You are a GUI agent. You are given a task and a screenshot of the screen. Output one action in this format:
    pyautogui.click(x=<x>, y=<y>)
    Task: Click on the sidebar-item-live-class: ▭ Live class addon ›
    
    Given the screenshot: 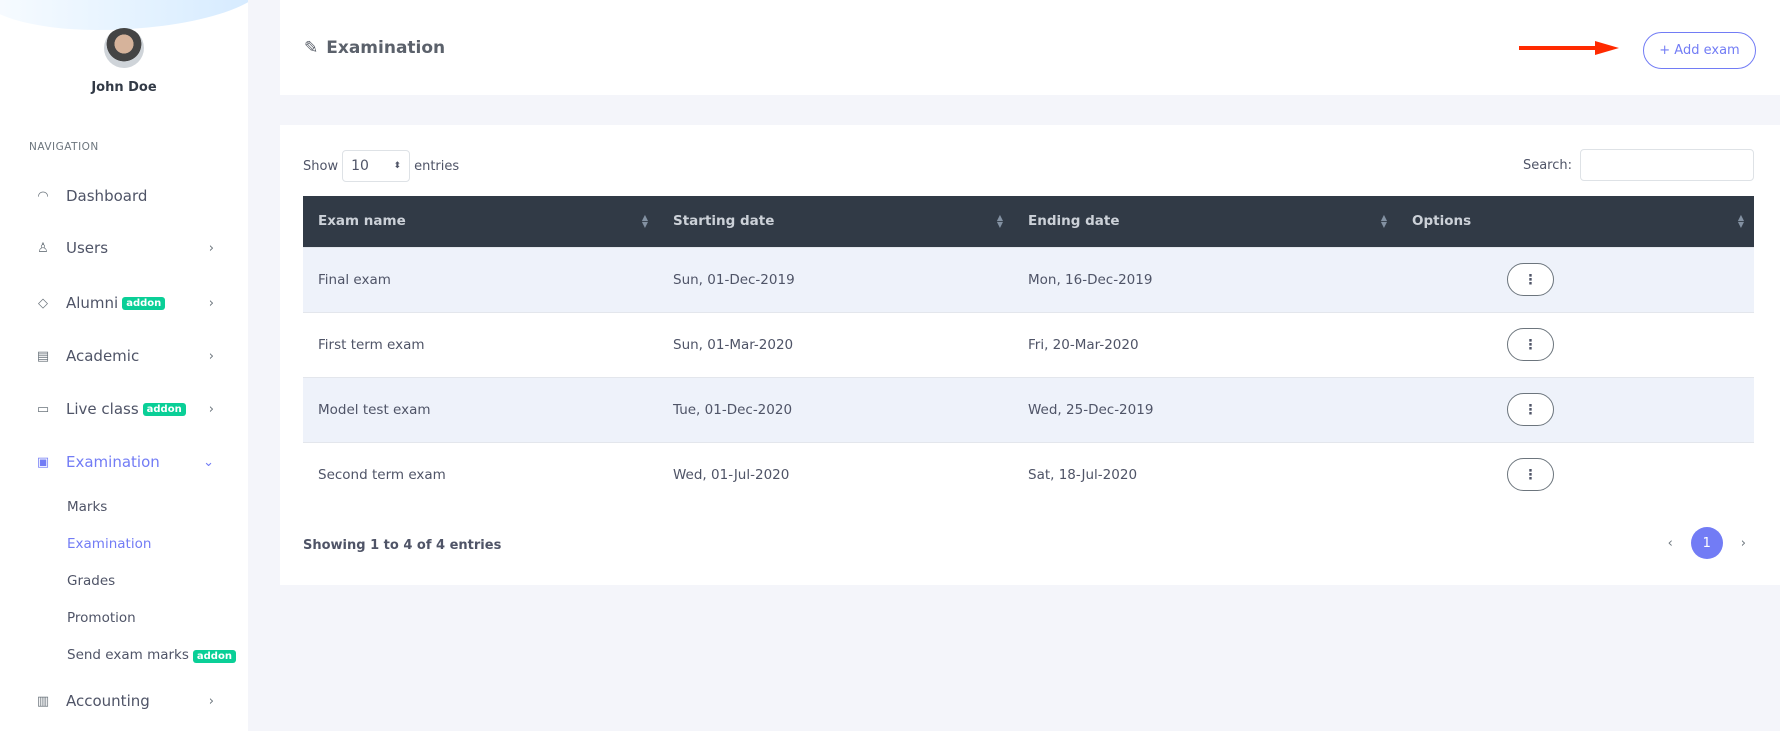 What is the action you would take?
    pyautogui.click(x=124, y=409)
    